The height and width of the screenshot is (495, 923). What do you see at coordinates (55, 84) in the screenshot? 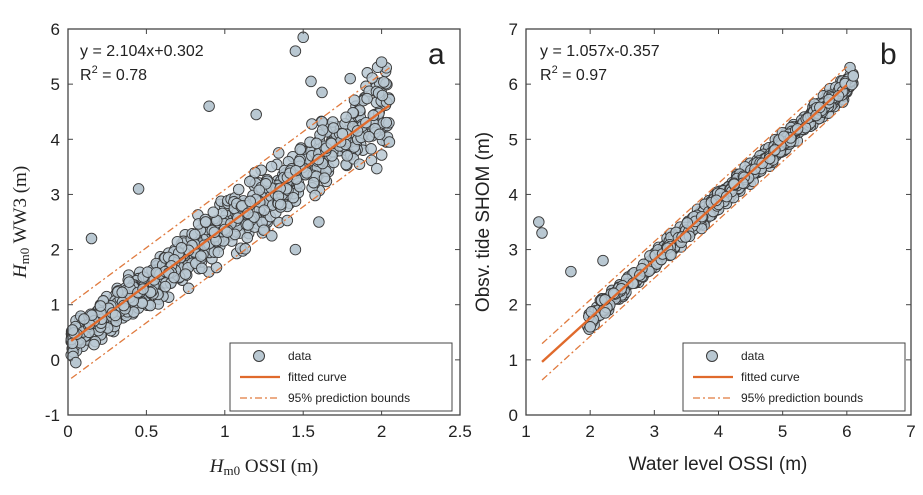
I see `y-tick-label: 5` at bounding box center [55, 84].